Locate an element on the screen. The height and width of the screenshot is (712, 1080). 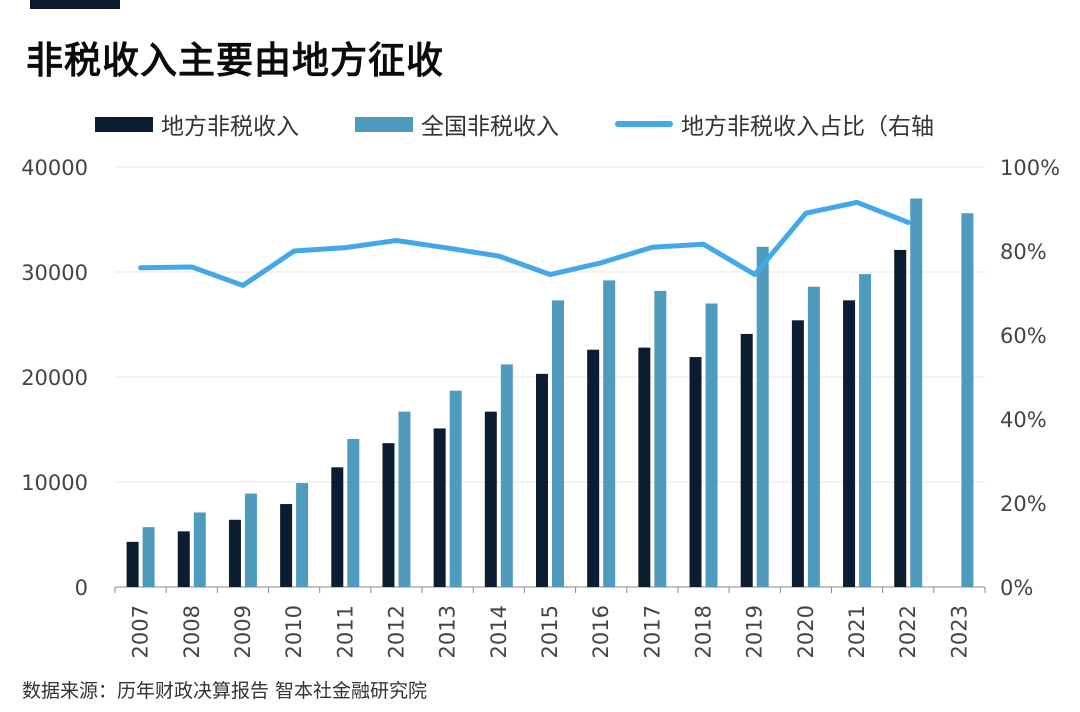
legend-label-ratio: 地方非税收入占比（右轴 is located at coordinates (807, 127).